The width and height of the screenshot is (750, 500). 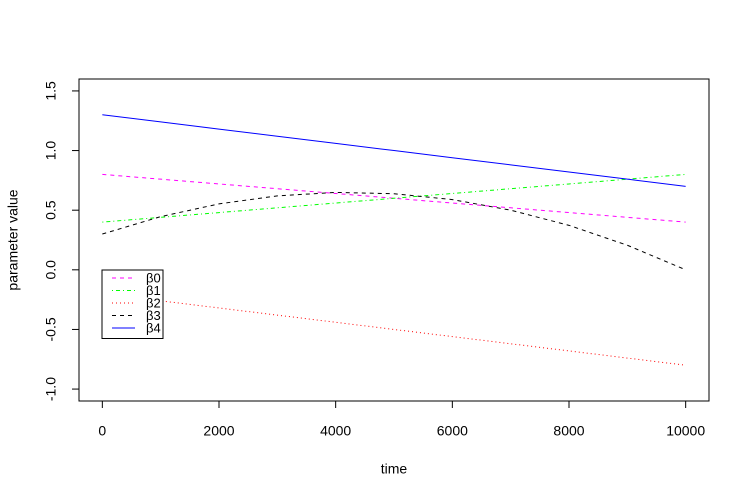 I want to click on y-tick-label: 1.0, so click(x=51, y=151).